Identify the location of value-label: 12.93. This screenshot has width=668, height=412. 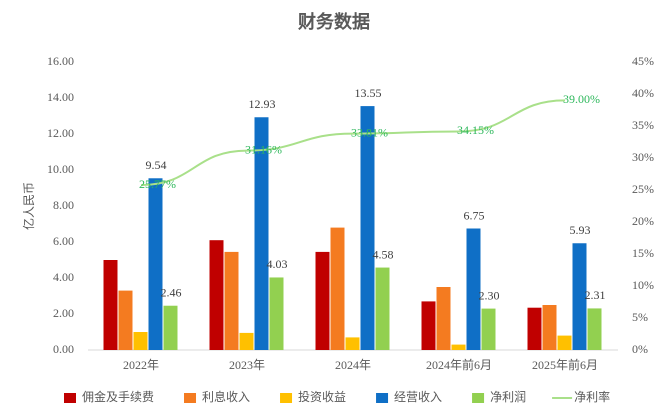
(262, 104).